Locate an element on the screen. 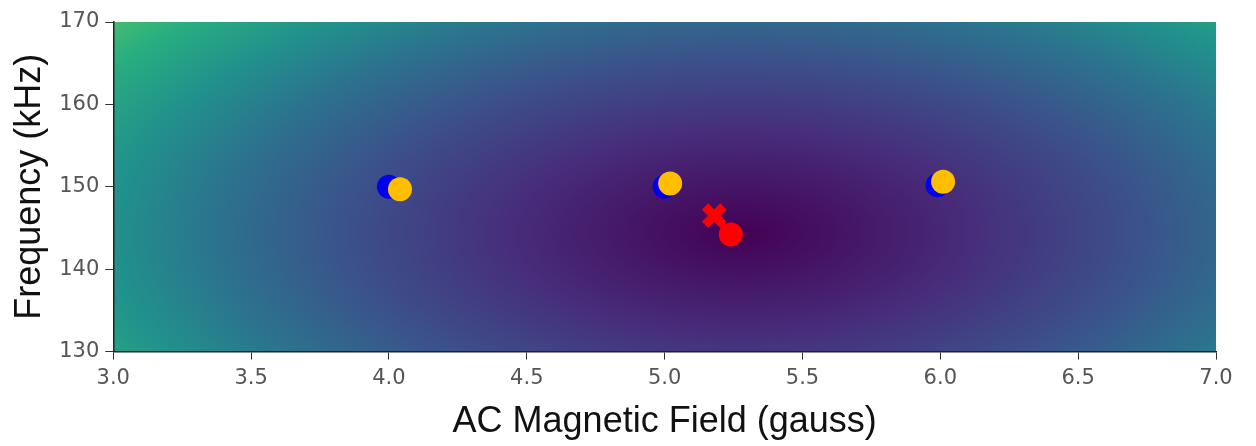 The width and height of the screenshot is (1256, 446). x-tick-label: 4.0 is located at coordinates (389, 376).